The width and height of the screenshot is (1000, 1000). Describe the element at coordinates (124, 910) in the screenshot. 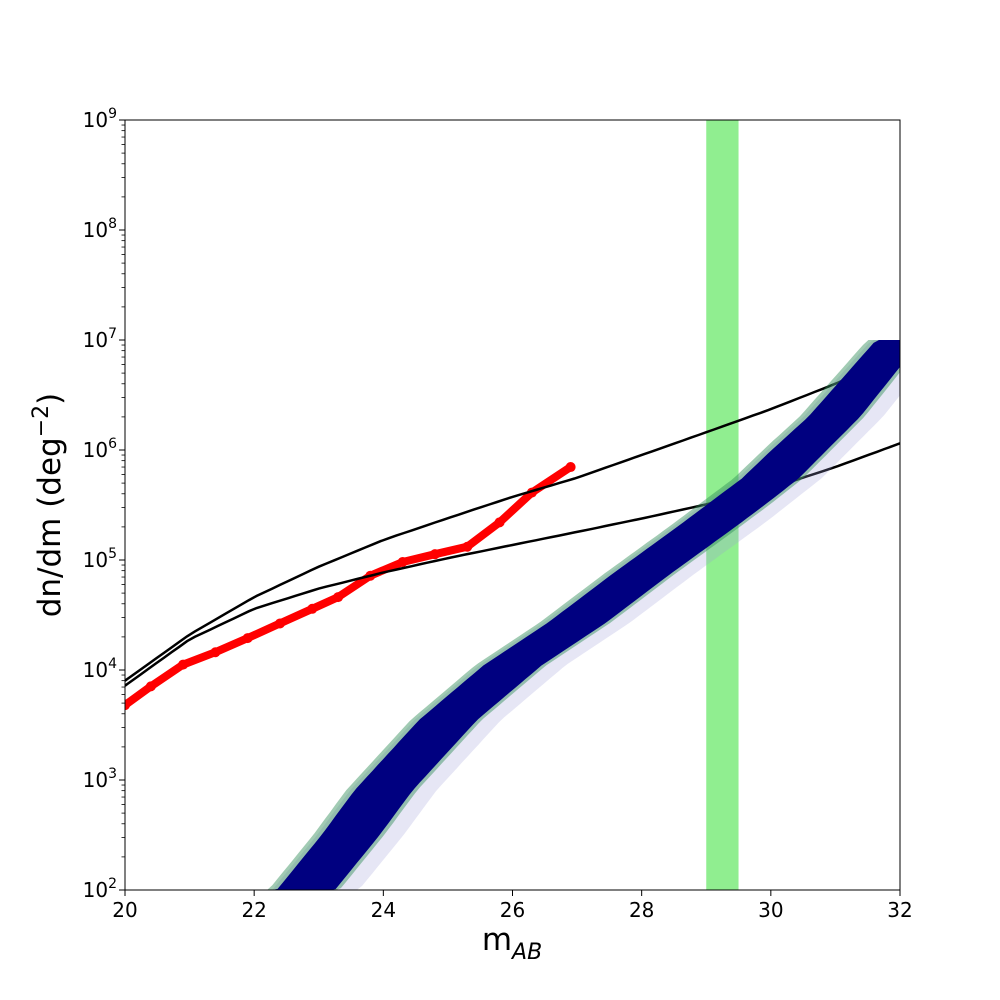

I see `x-tick-label: 20` at that location.